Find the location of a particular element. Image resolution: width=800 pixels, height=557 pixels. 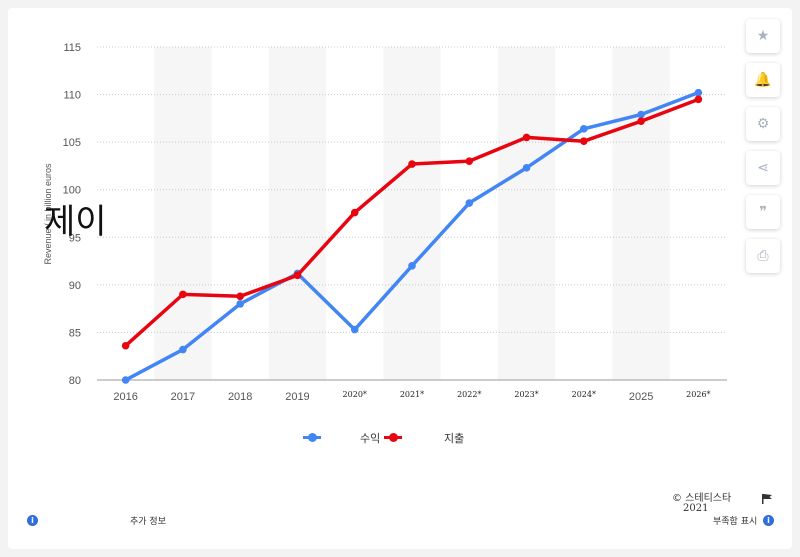

share-icon: ⋖ is located at coordinates (763, 168).